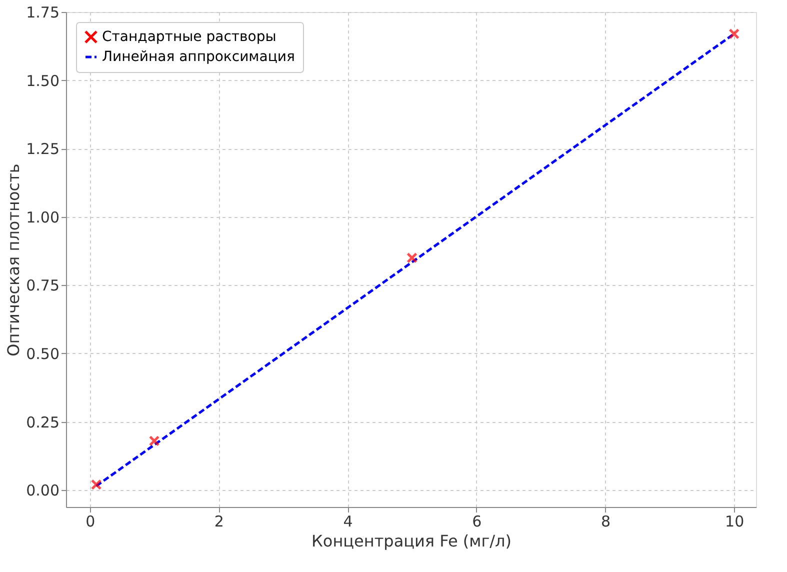 Image resolution: width=787 pixels, height=572 pixels. Describe the element at coordinates (91, 521) in the screenshot. I see `x-tick-label: 0` at that location.